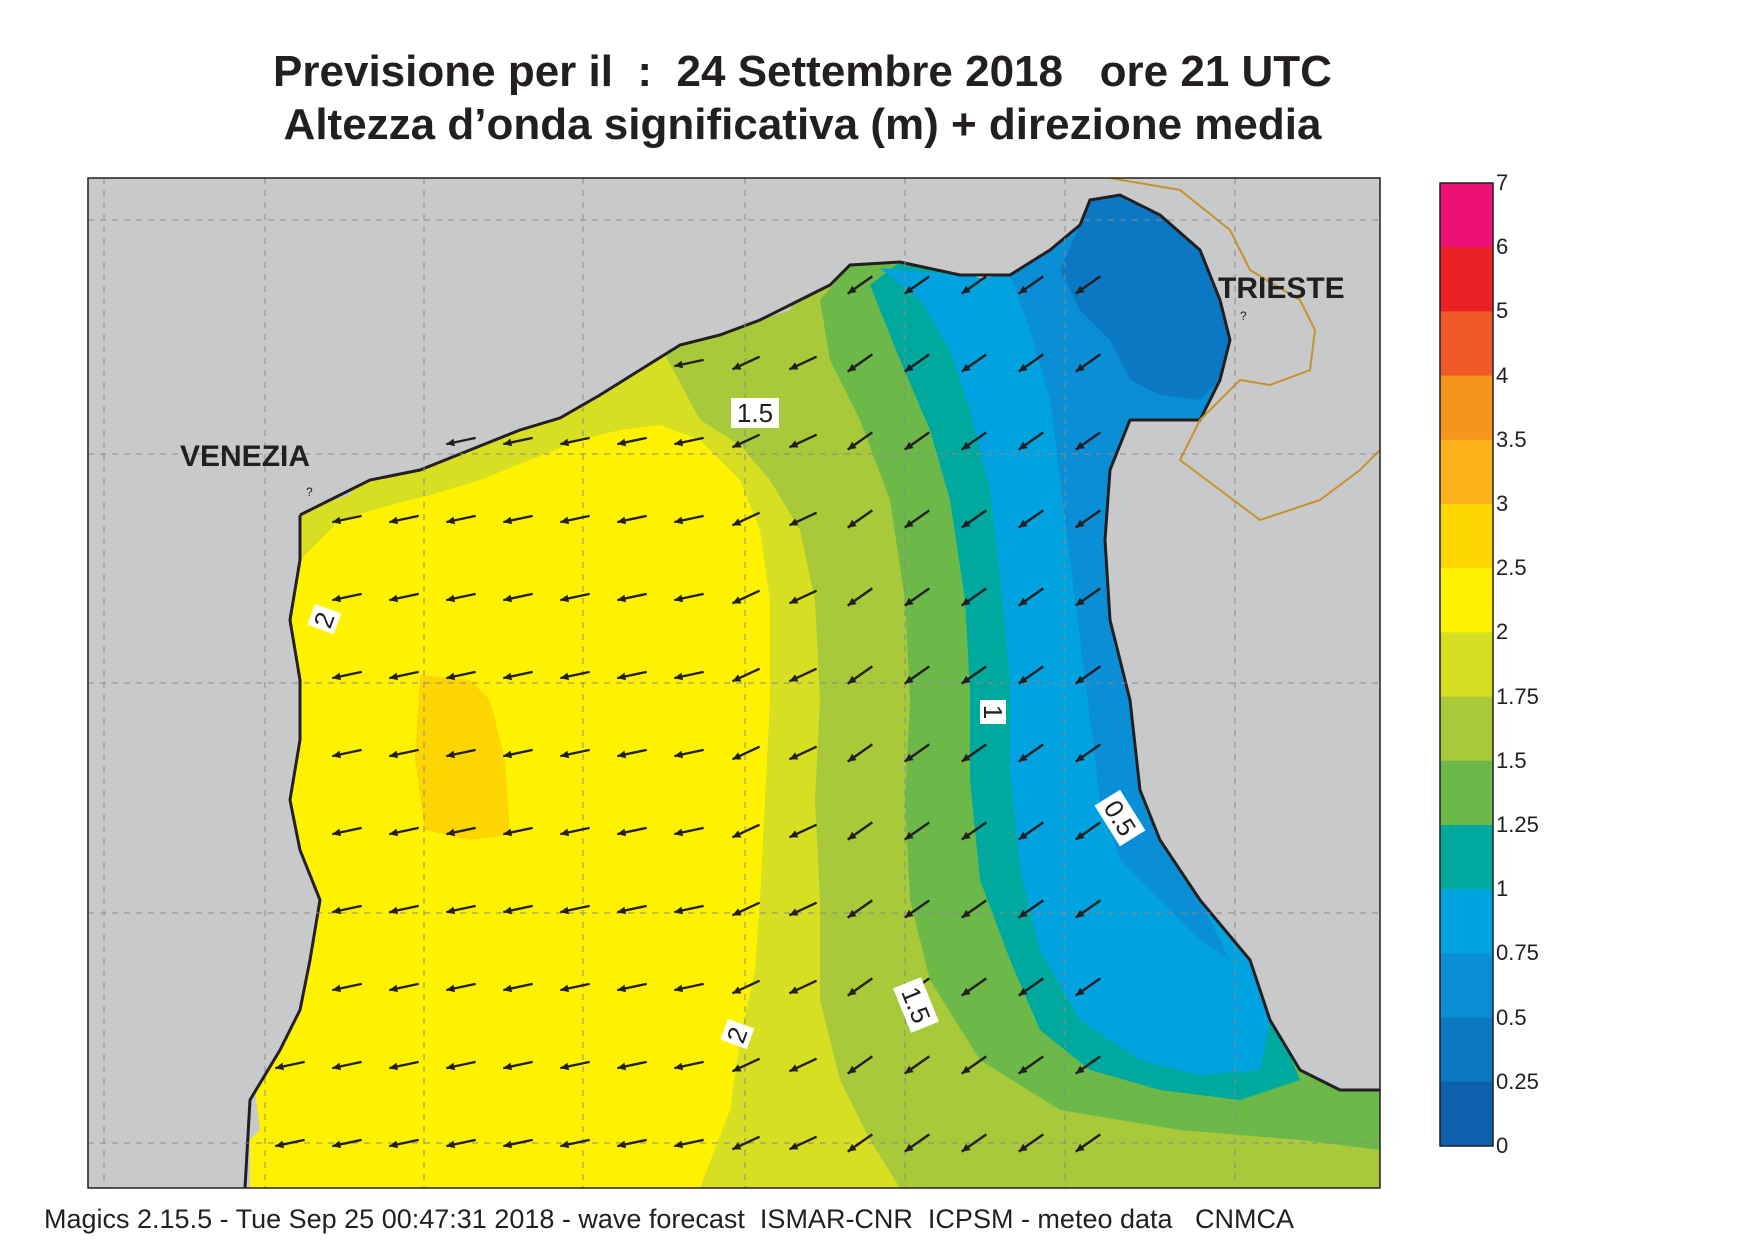 The width and height of the screenshot is (1755, 1242). What do you see at coordinates (1511, 1017) in the screenshot?
I see `colorbar-tick-label: 0.5` at bounding box center [1511, 1017].